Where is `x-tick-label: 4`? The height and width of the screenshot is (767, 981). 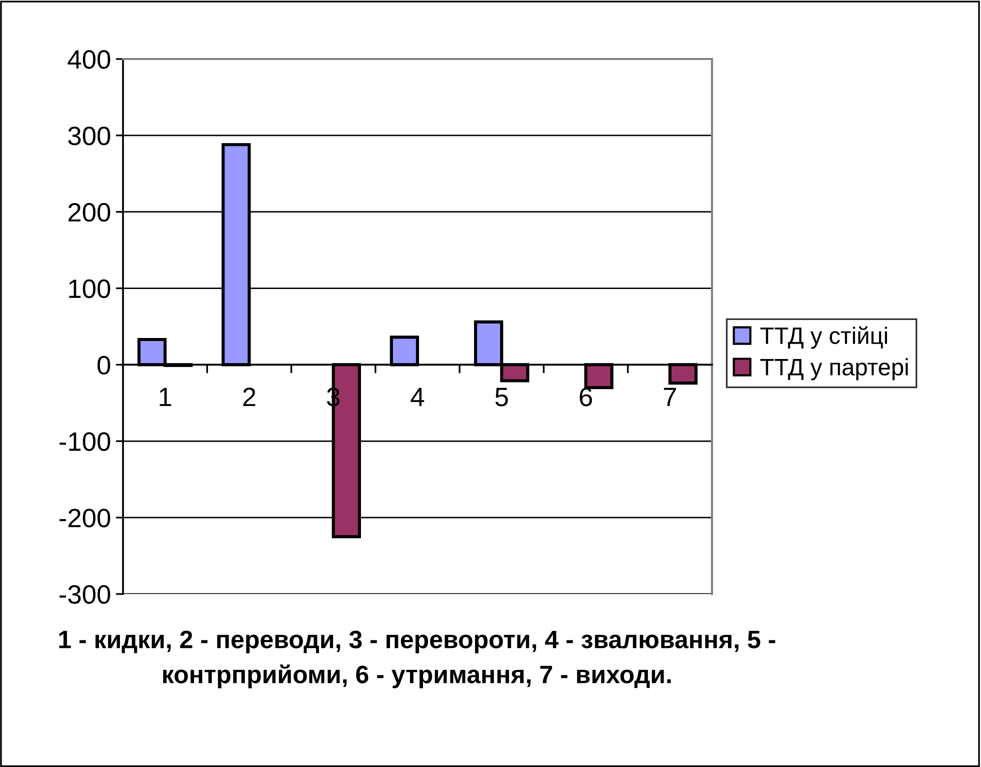 x-tick-label: 4 is located at coordinates (417, 397).